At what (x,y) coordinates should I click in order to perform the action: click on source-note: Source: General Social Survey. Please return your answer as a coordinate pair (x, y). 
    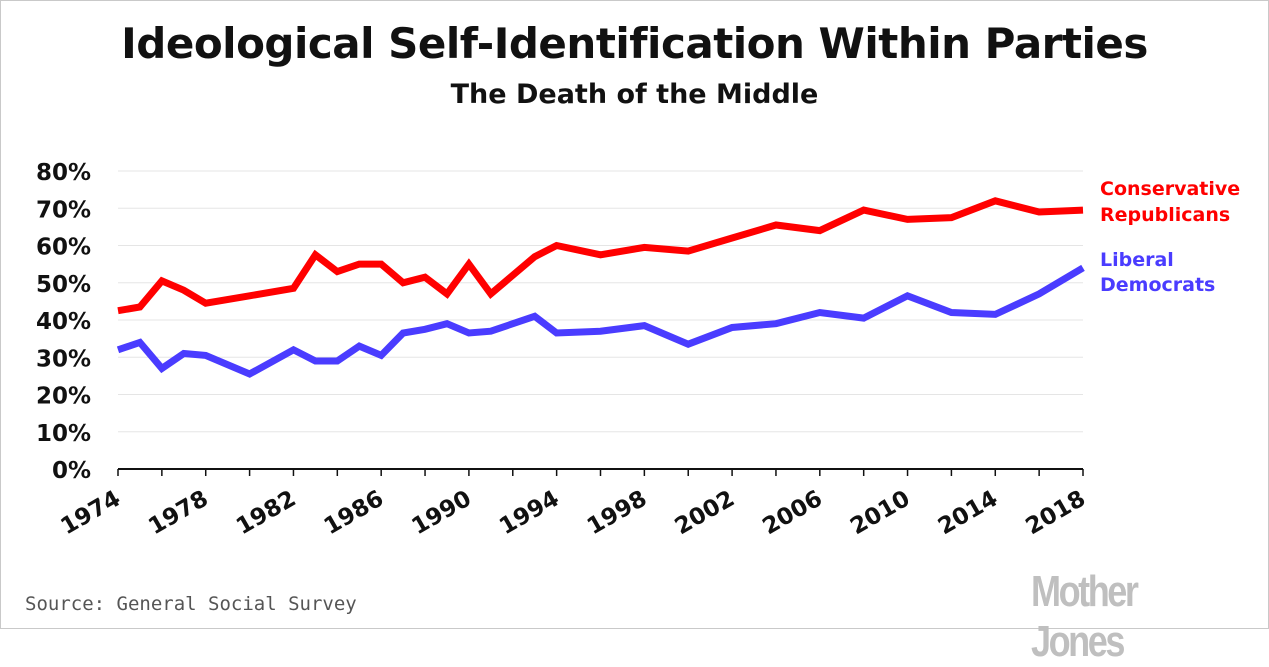
    Looking at the image, I should click on (191, 604).